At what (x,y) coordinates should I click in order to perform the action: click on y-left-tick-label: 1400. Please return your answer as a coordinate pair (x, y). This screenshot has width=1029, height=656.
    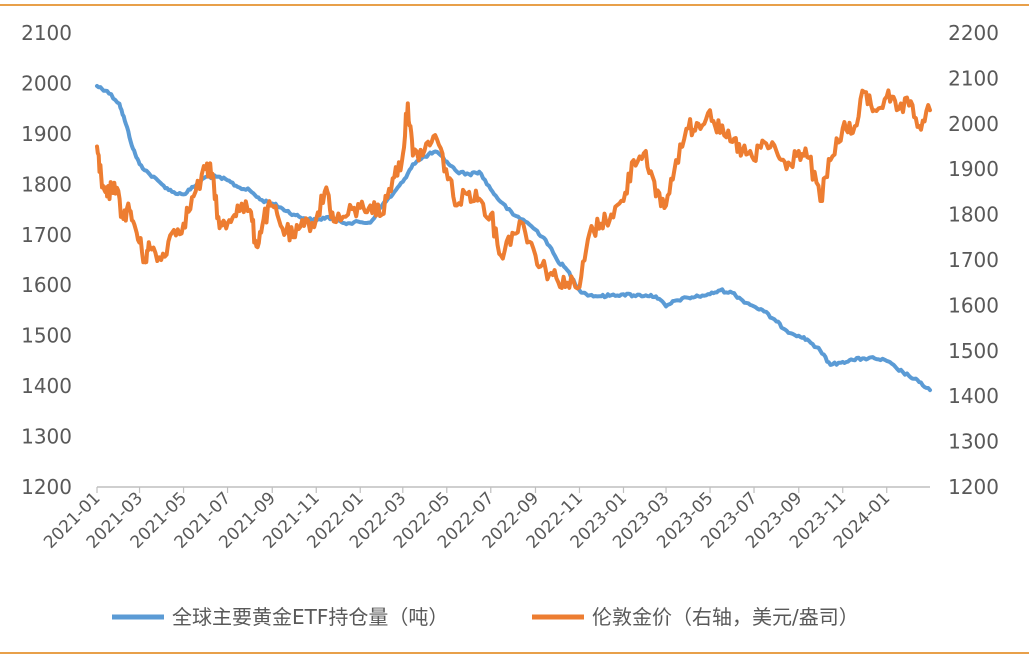
    Looking at the image, I should click on (46, 386).